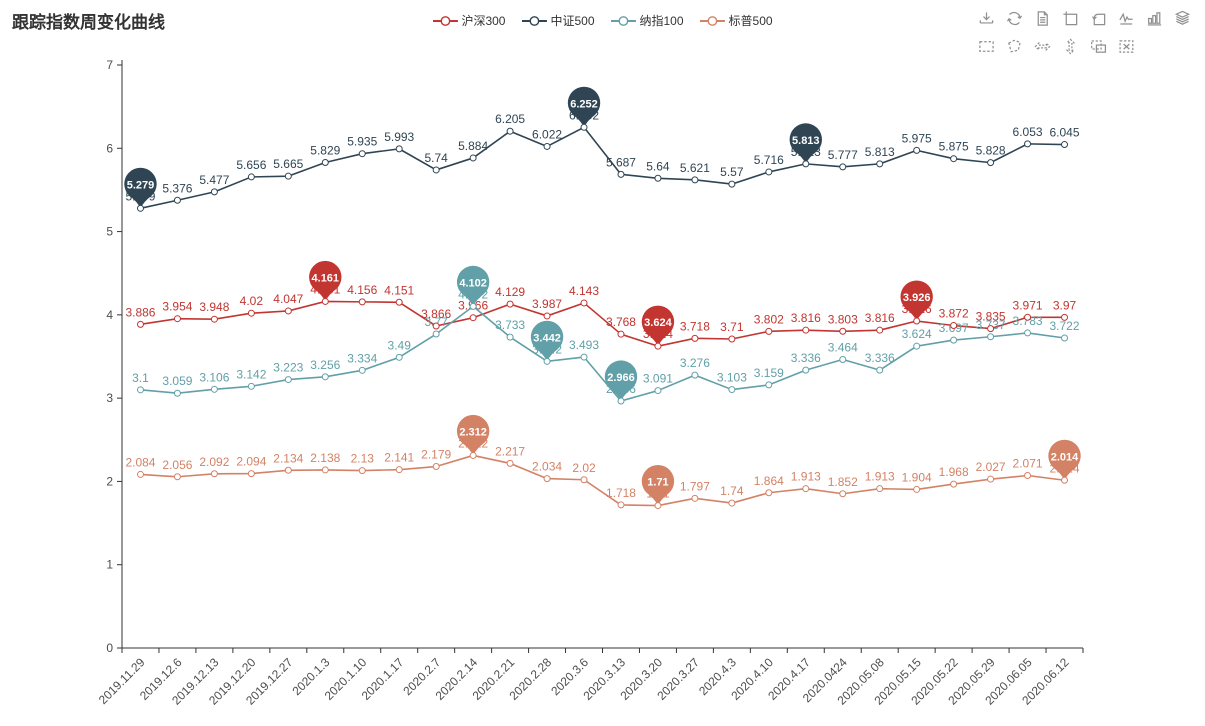 Image resolution: width=1205 pixels, height=726 pixels. Describe the element at coordinates (1070, 46) in the screenshot. I see `brush-vertical-icon` at that location.